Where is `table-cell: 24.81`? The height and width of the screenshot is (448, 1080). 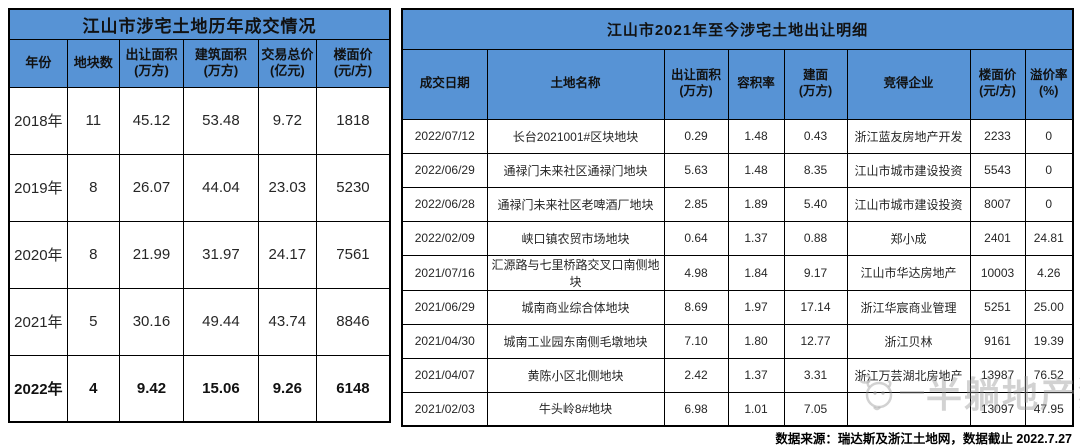
table-cell: 24.81 is located at coordinates (1049, 238).